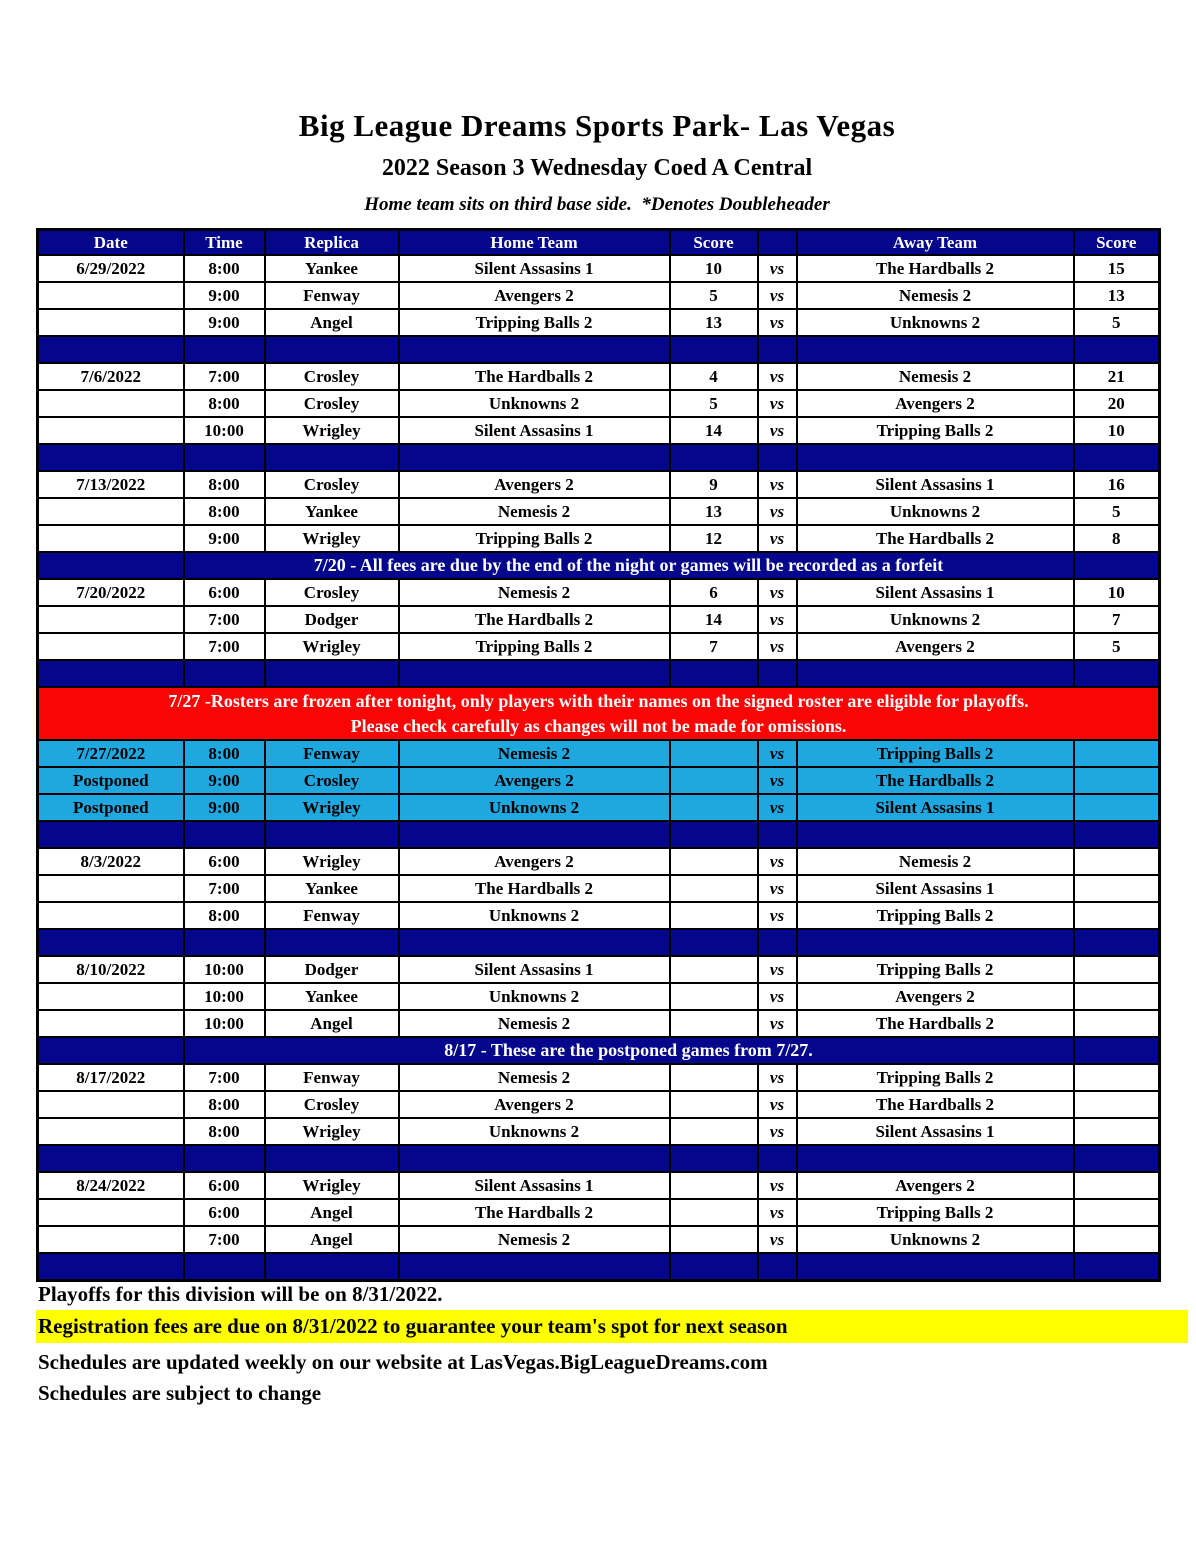  I want to click on col-header-away-score: Score, so click(1116, 242).